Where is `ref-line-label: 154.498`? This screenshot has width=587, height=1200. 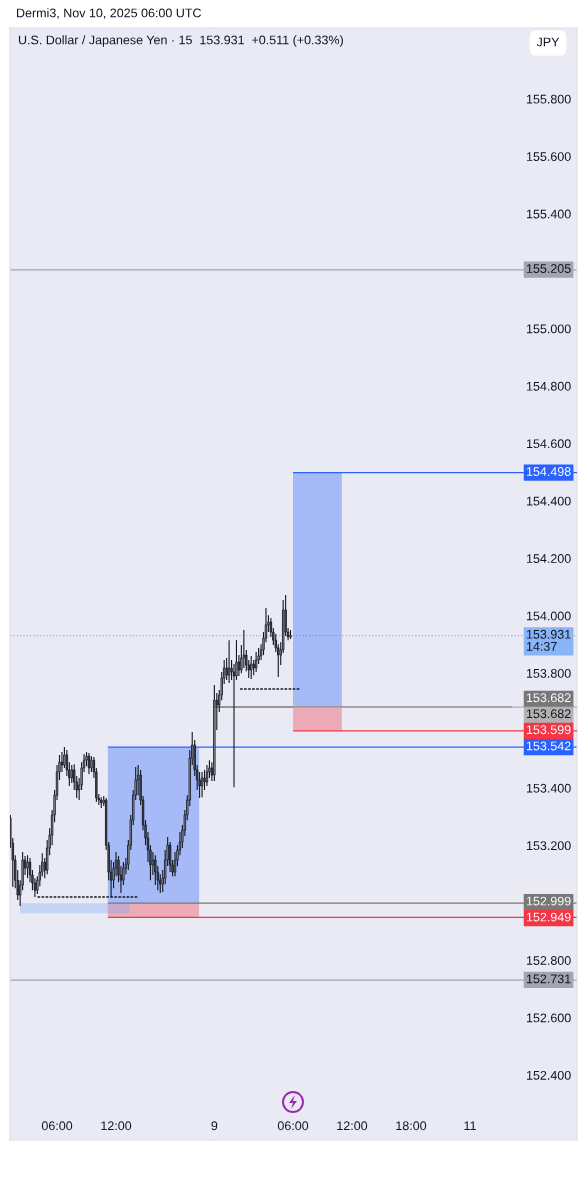 ref-line-label: 154.498 is located at coordinates (548, 471).